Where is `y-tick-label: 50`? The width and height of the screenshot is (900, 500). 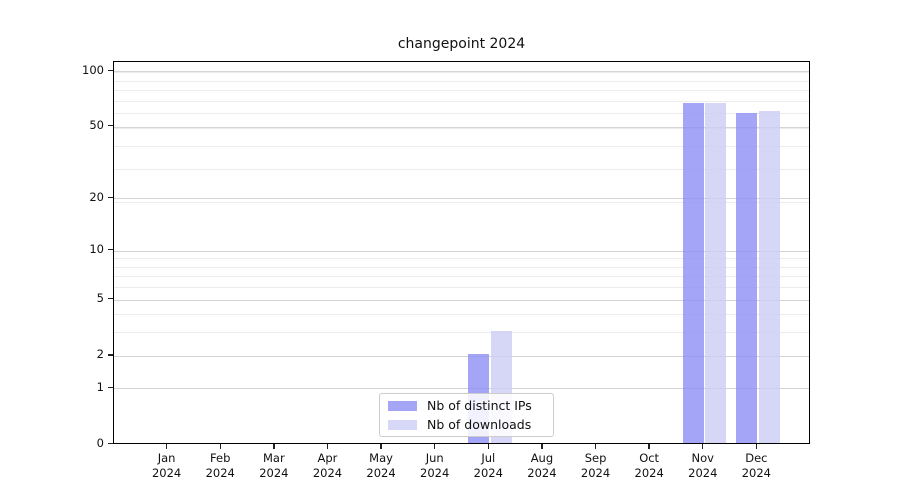 y-tick-label: 50 is located at coordinates (96, 125).